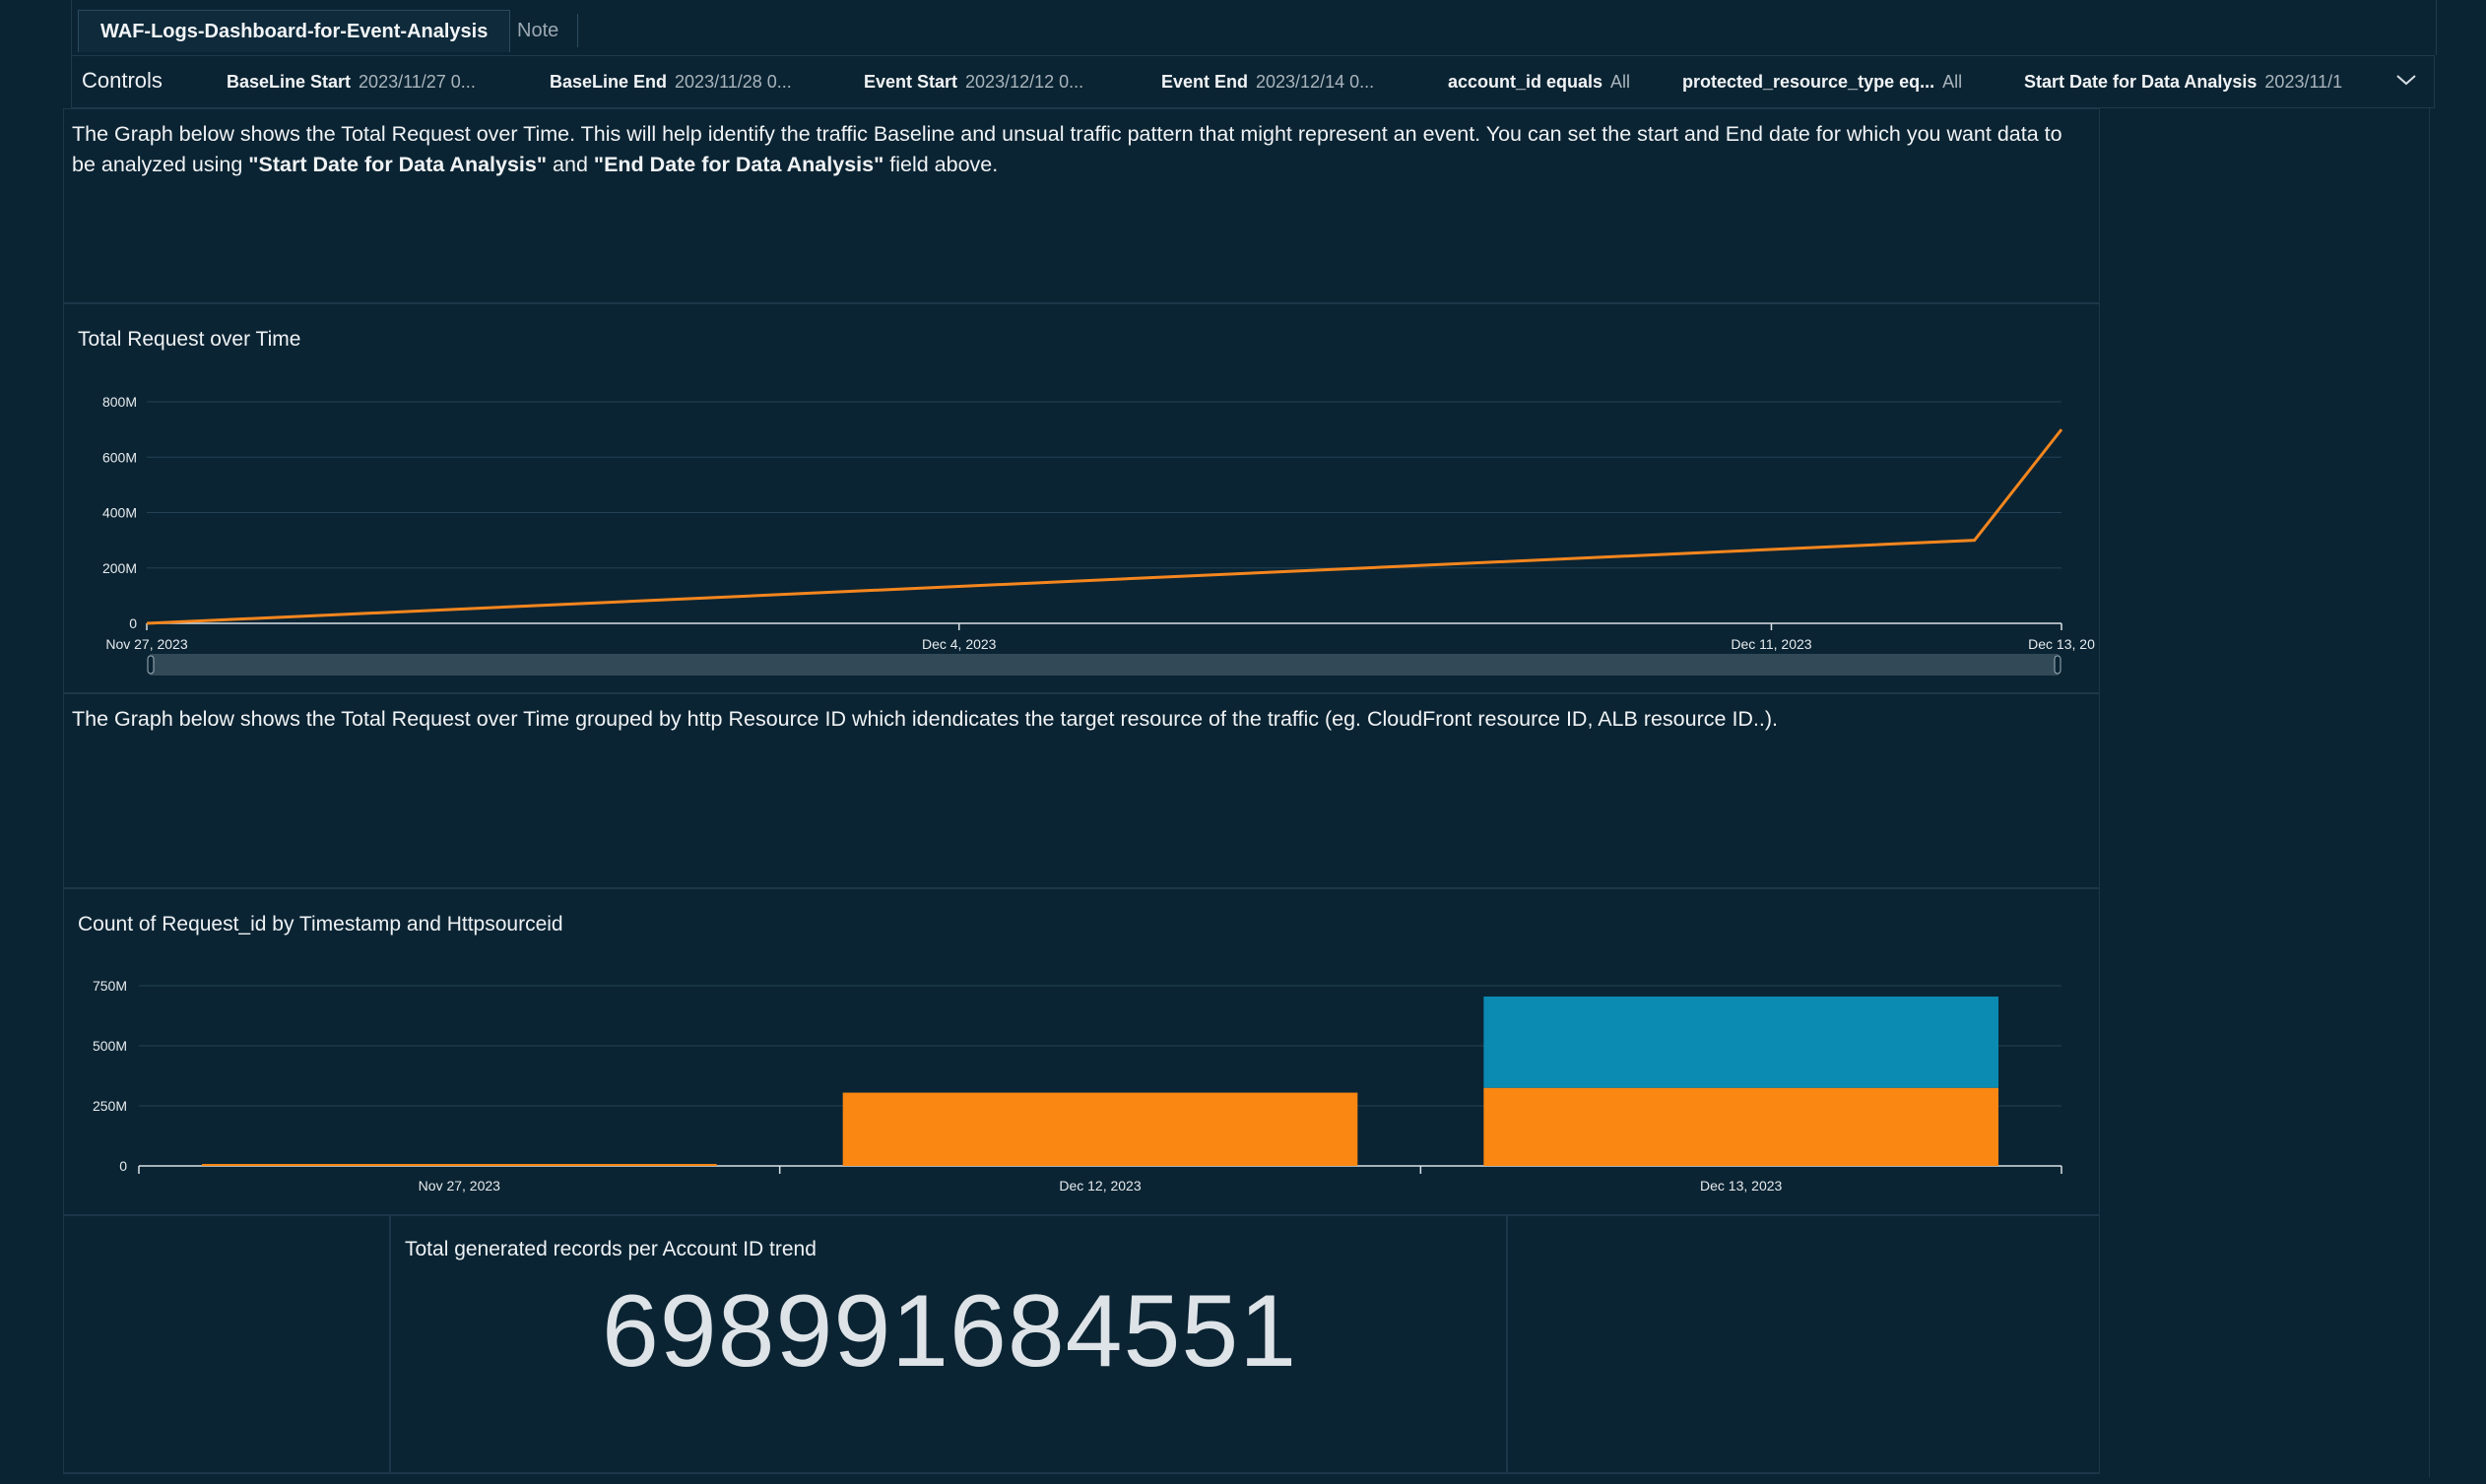 This screenshot has width=2486, height=1484. Describe the element at coordinates (959, 644) in the screenshot. I see `x-tick-label: Dec 4, 2023` at that location.